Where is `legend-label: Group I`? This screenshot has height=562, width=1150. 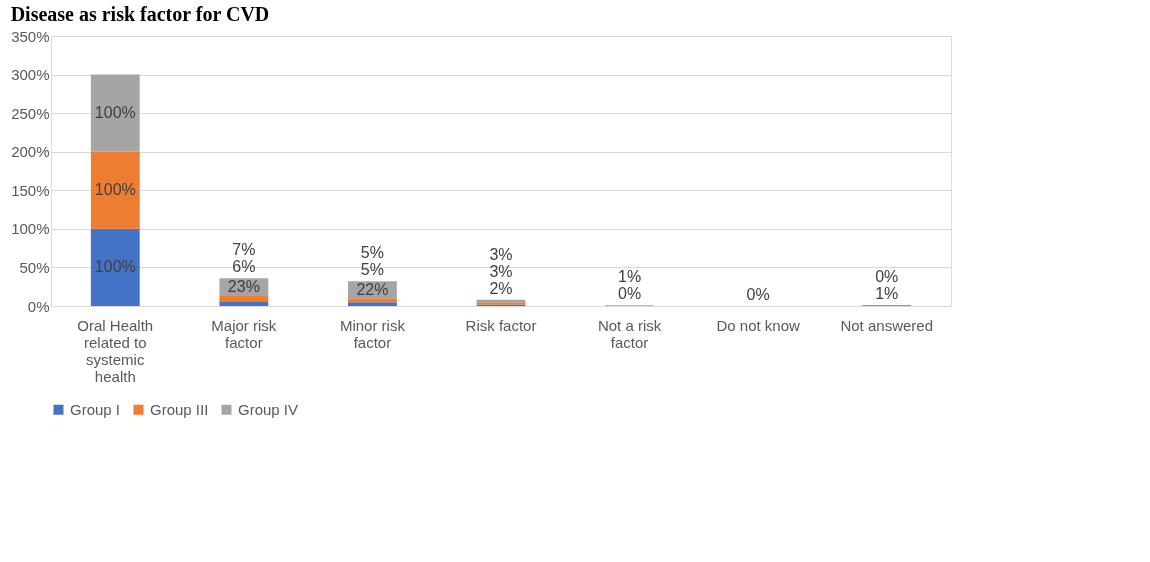
legend-label: Group I is located at coordinates (95, 409).